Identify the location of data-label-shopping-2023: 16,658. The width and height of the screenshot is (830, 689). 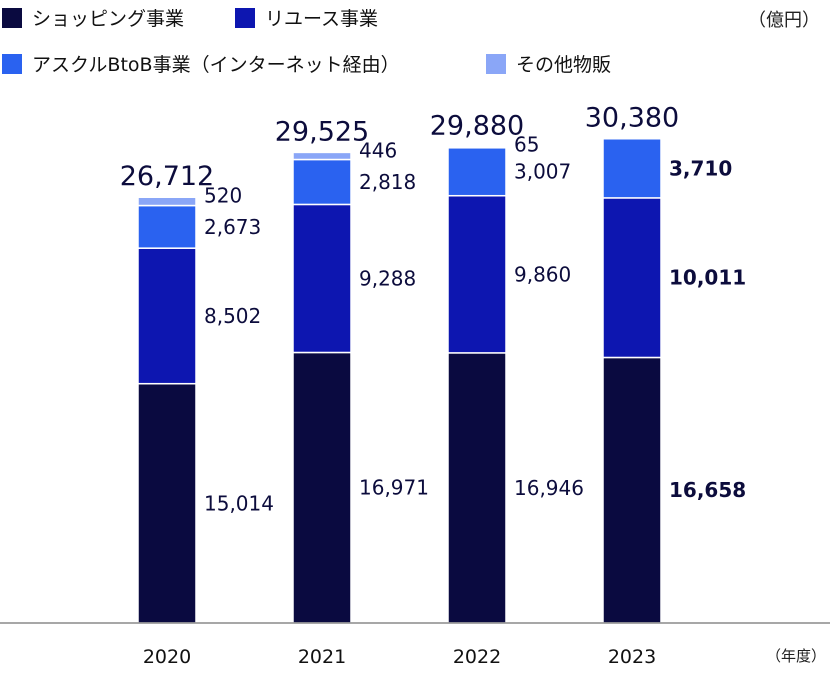
(707, 490).